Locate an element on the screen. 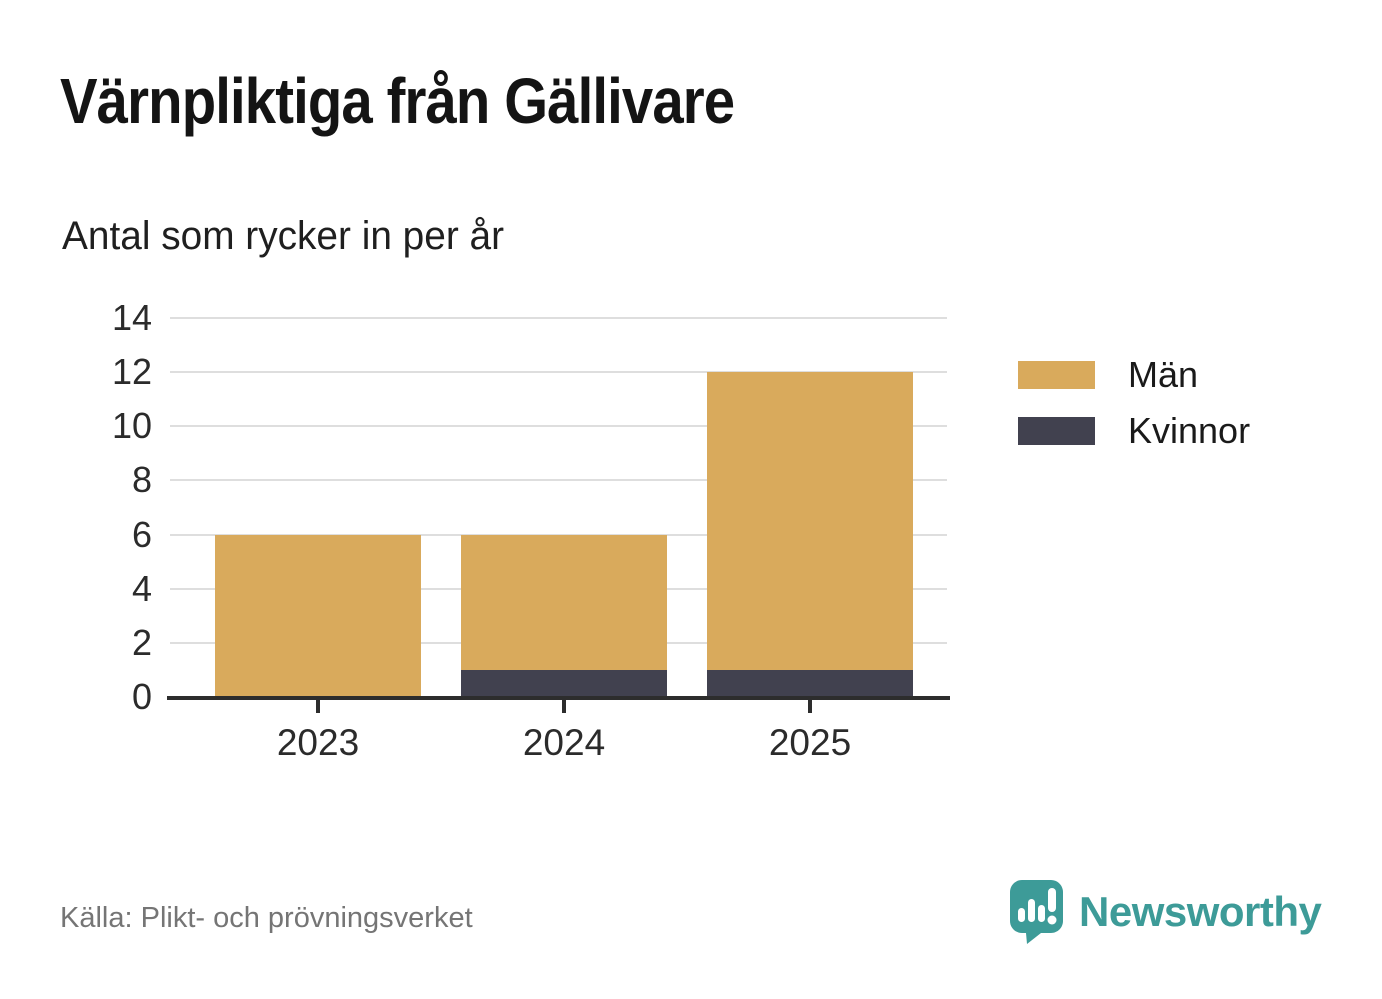 The image size is (1382, 999). legend-swatch-män is located at coordinates (1056, 375).